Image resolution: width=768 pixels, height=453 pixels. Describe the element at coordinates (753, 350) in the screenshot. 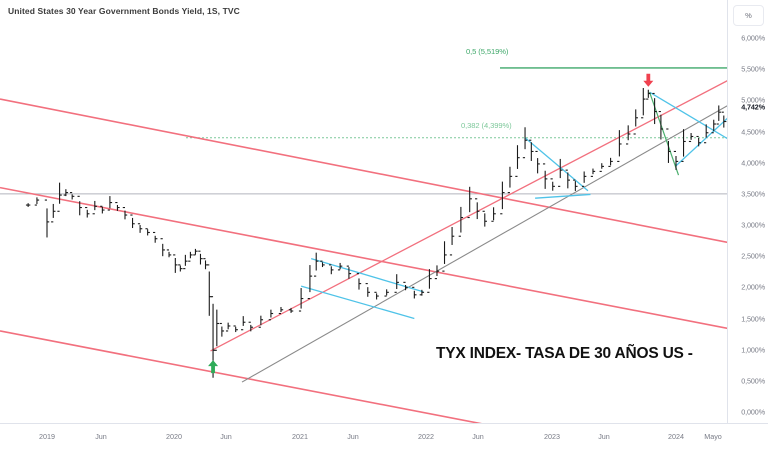

I see `price-tick: 1,000%` at that location.